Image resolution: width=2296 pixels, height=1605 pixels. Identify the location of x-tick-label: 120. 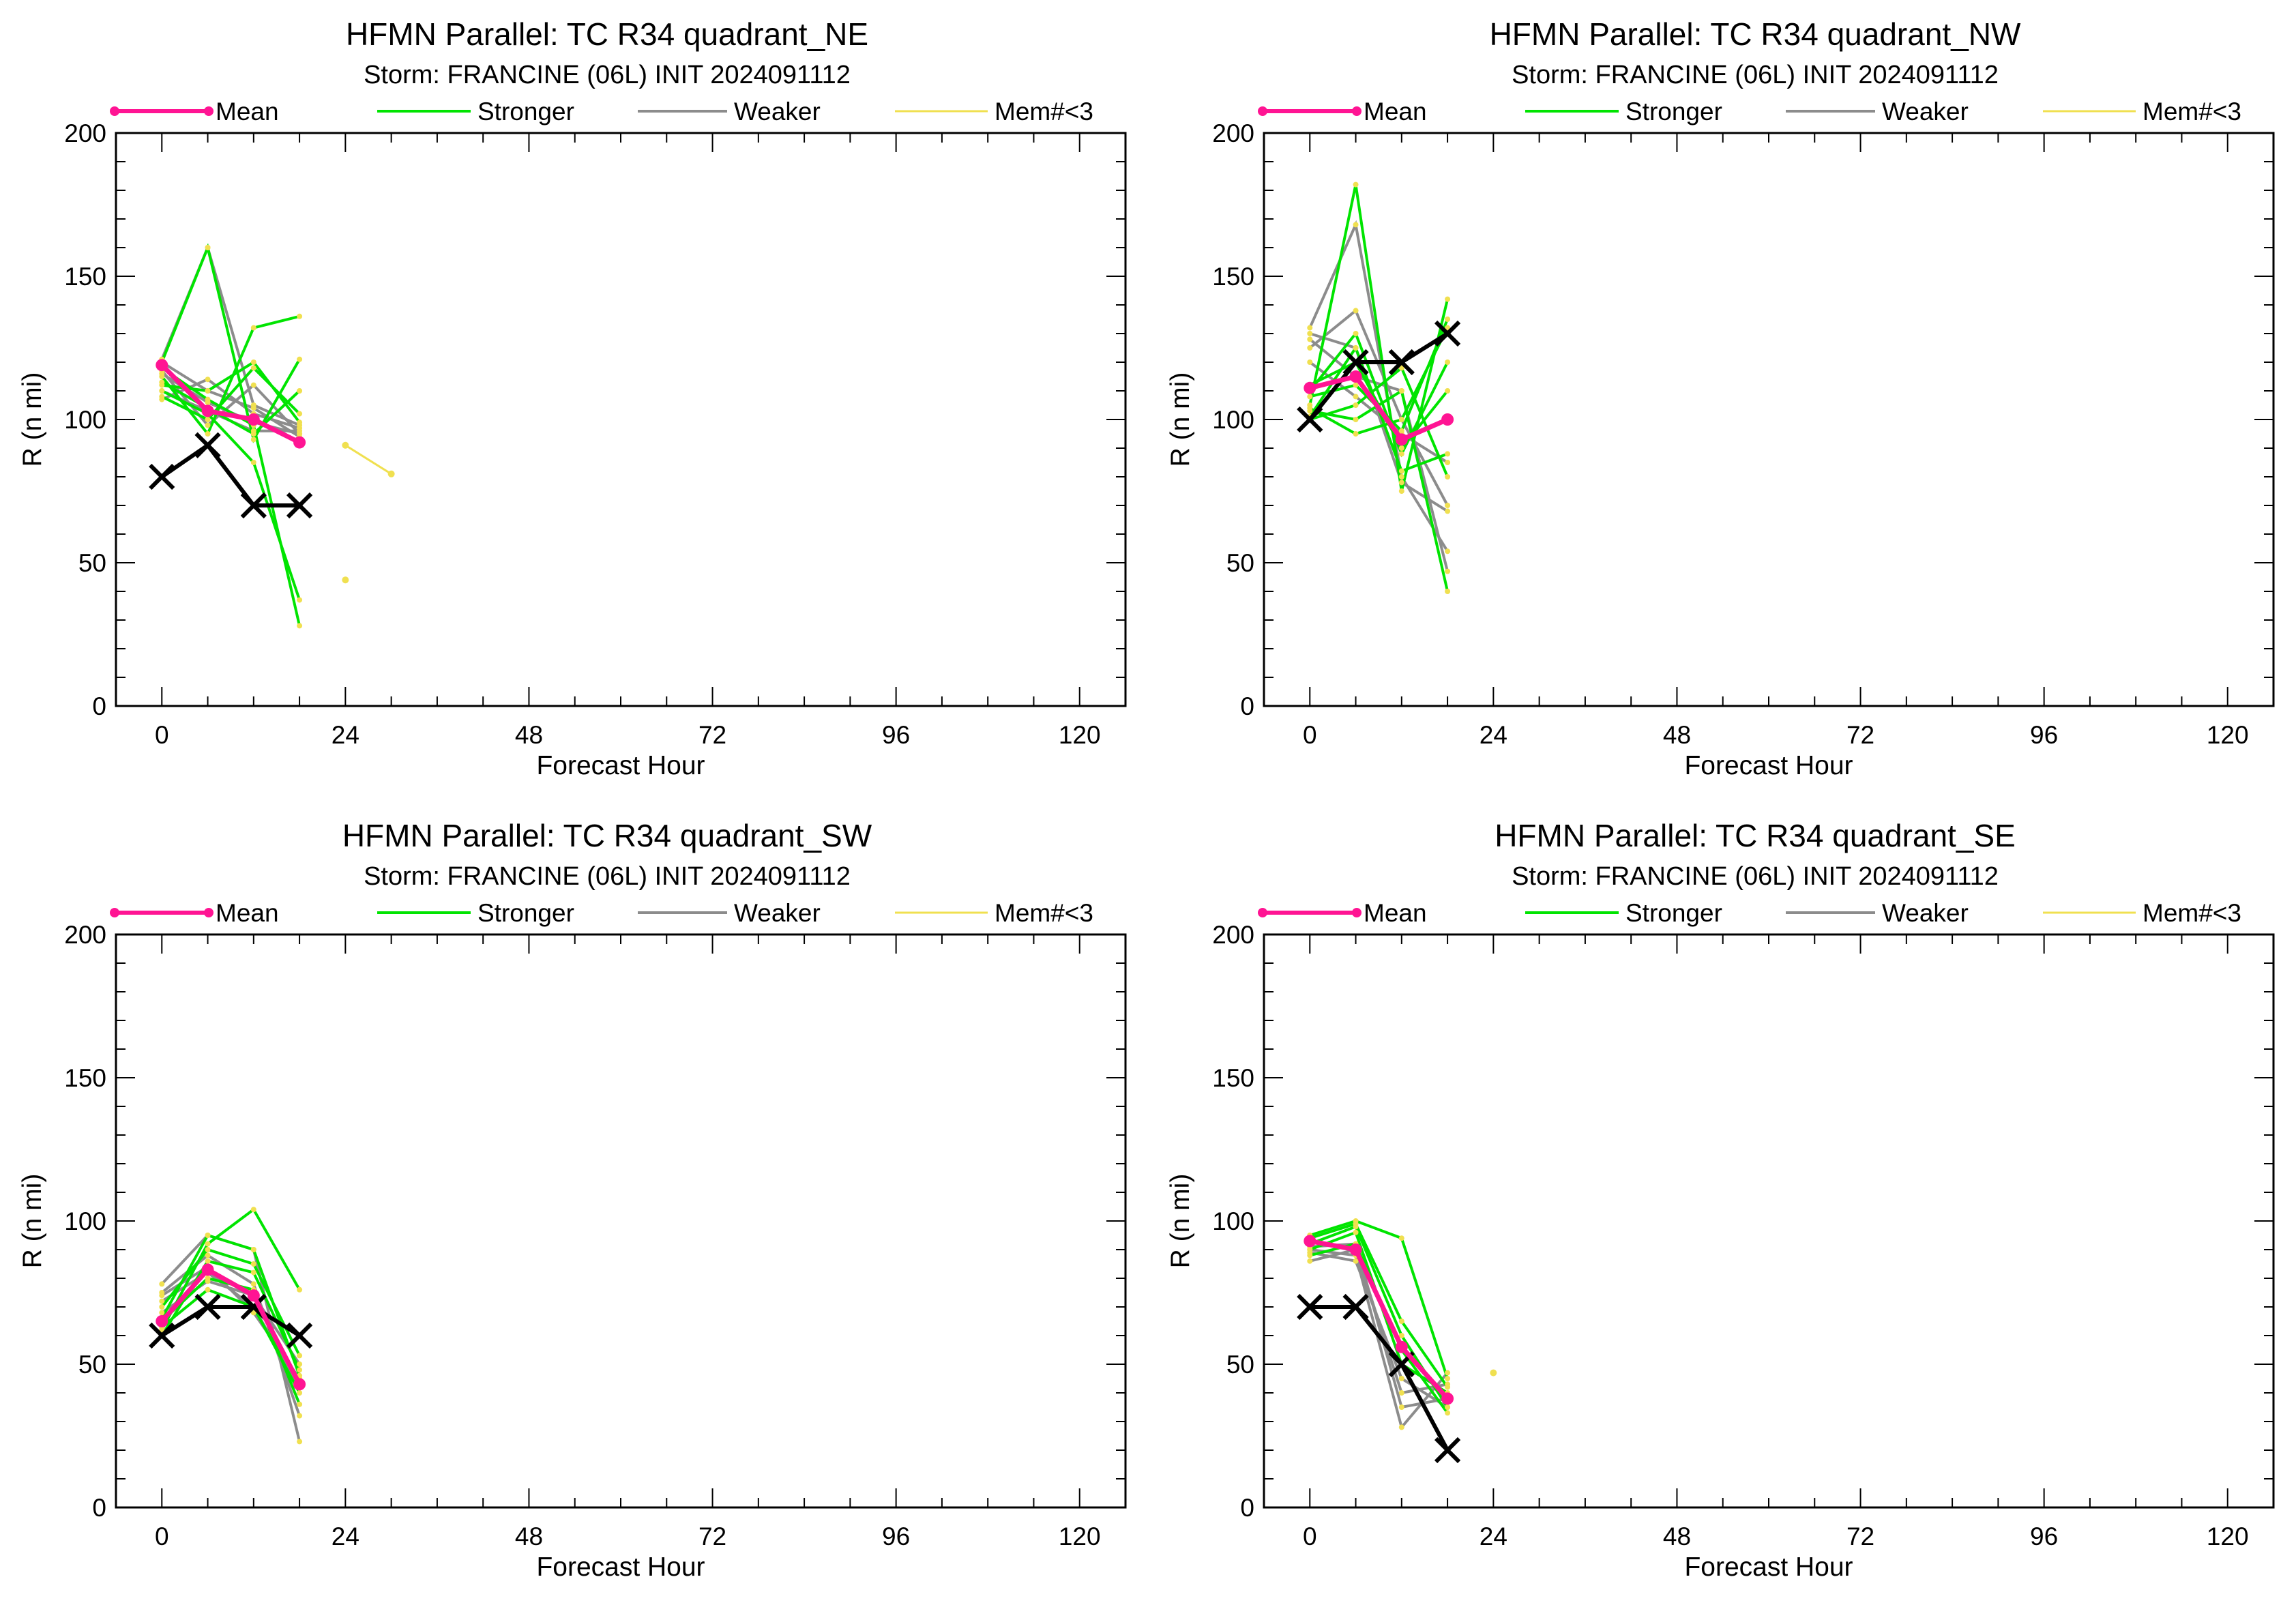
(1080, 1536).